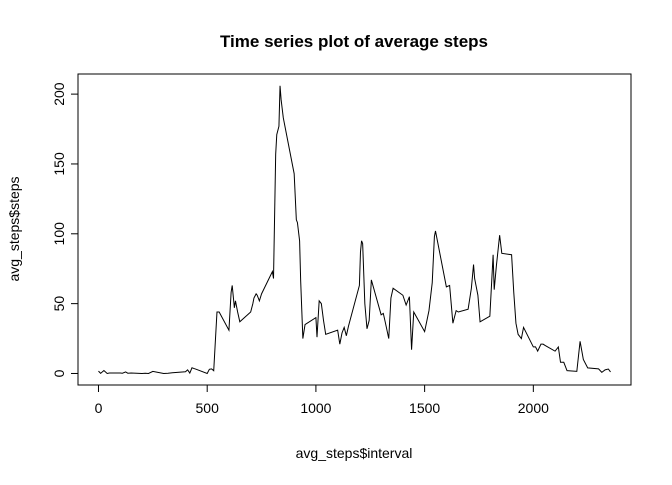 This screenshot has height=485, width=672. What do you see at coordinates (14, 228) in the screenshot?
I see `y-axis-label: avg_steps$steps` at bounding box center [14, 228].